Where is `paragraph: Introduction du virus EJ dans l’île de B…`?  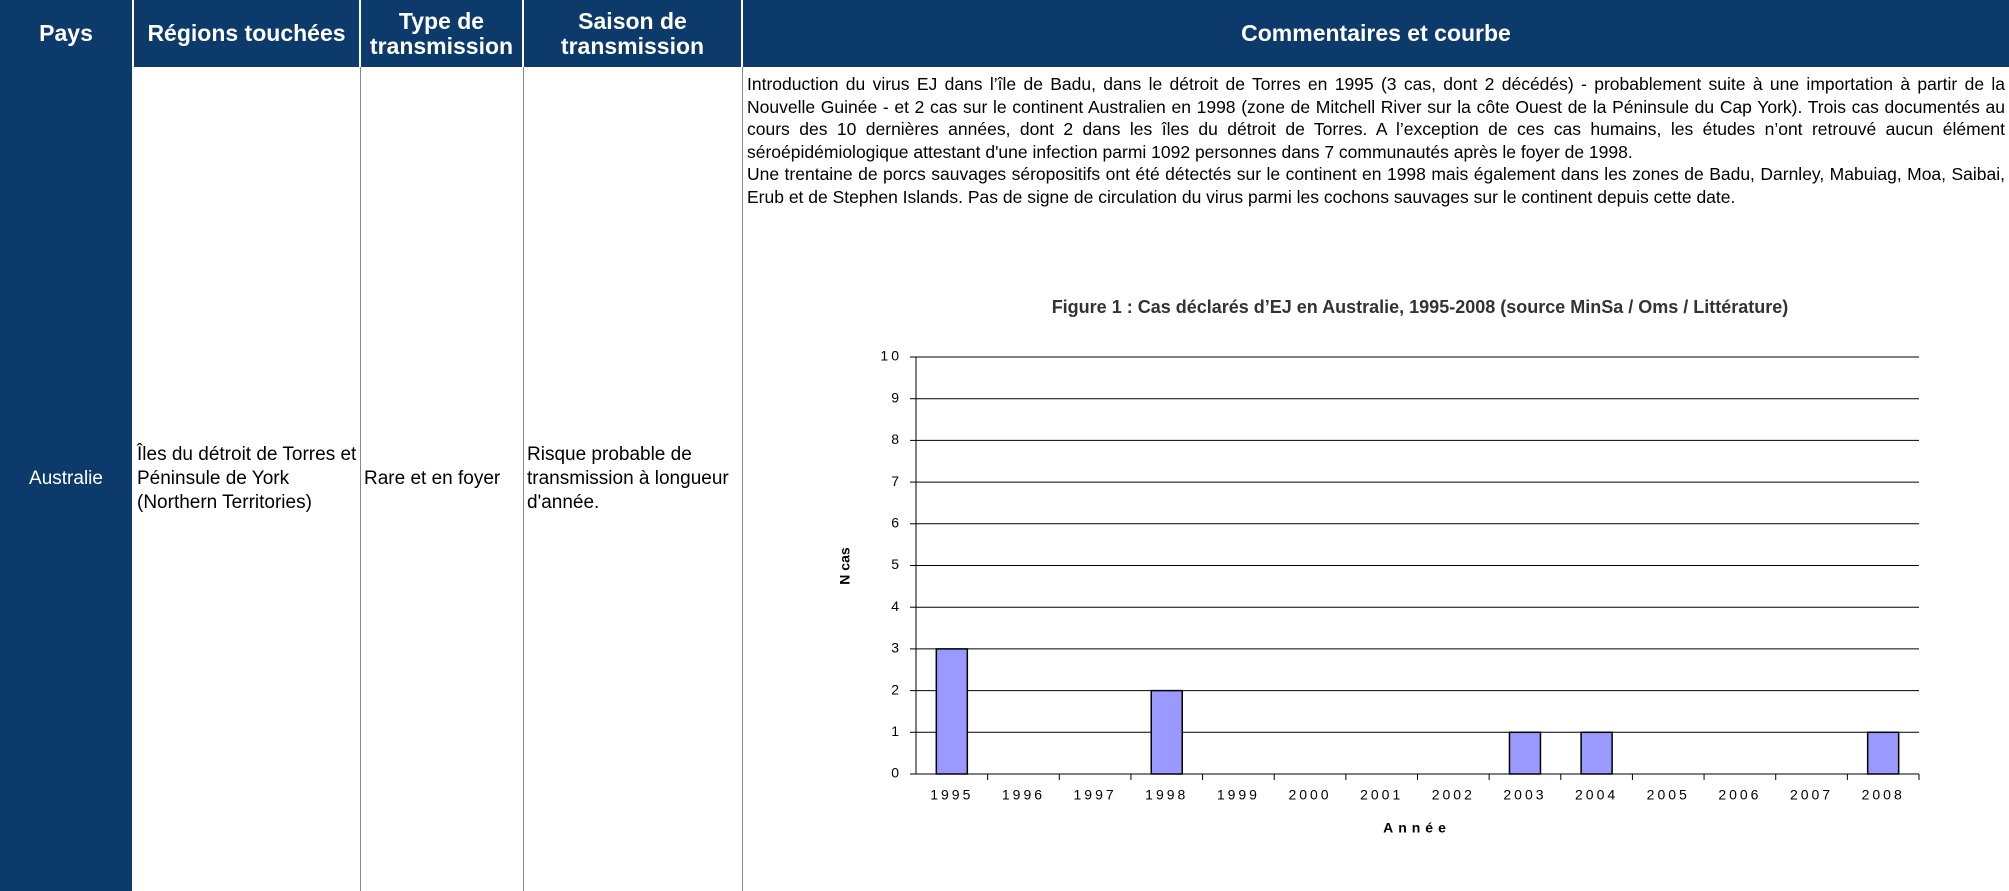 paragraph: Introduction du virus EJ dans l’île de B… is located at coordinates (1376, 118).